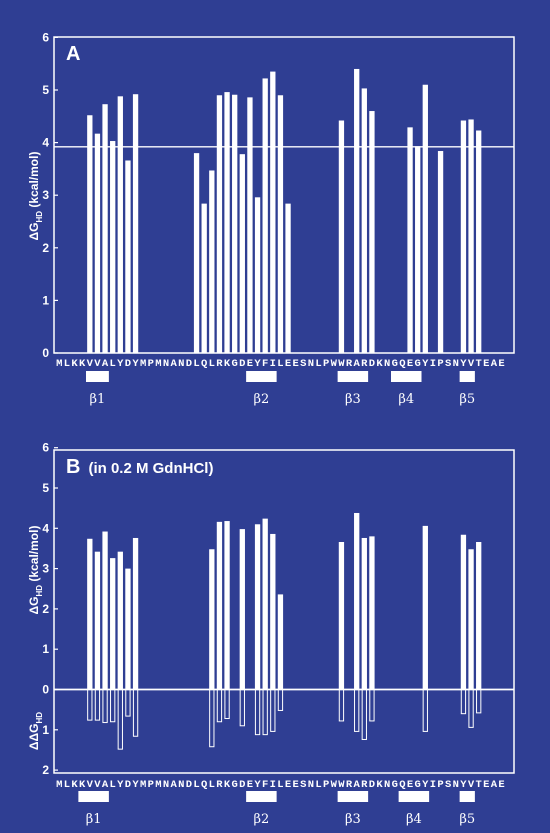 This screenshot has height=833, width=550. I want to click on strand-label: β5, so click(467, 819).